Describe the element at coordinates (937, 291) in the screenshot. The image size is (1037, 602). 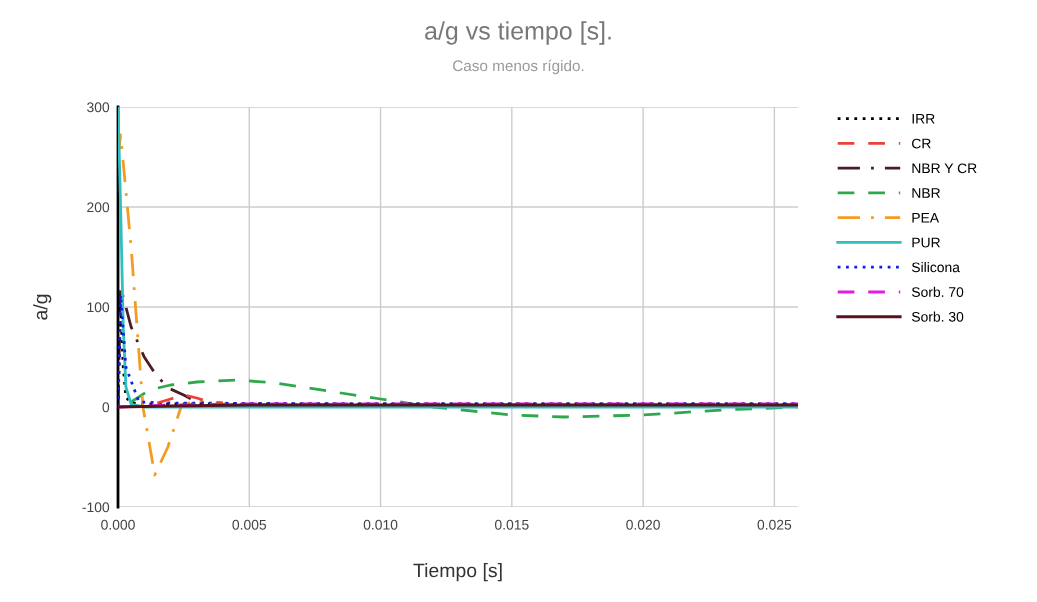
I see `legend-label: Sorb. 70` at that location.